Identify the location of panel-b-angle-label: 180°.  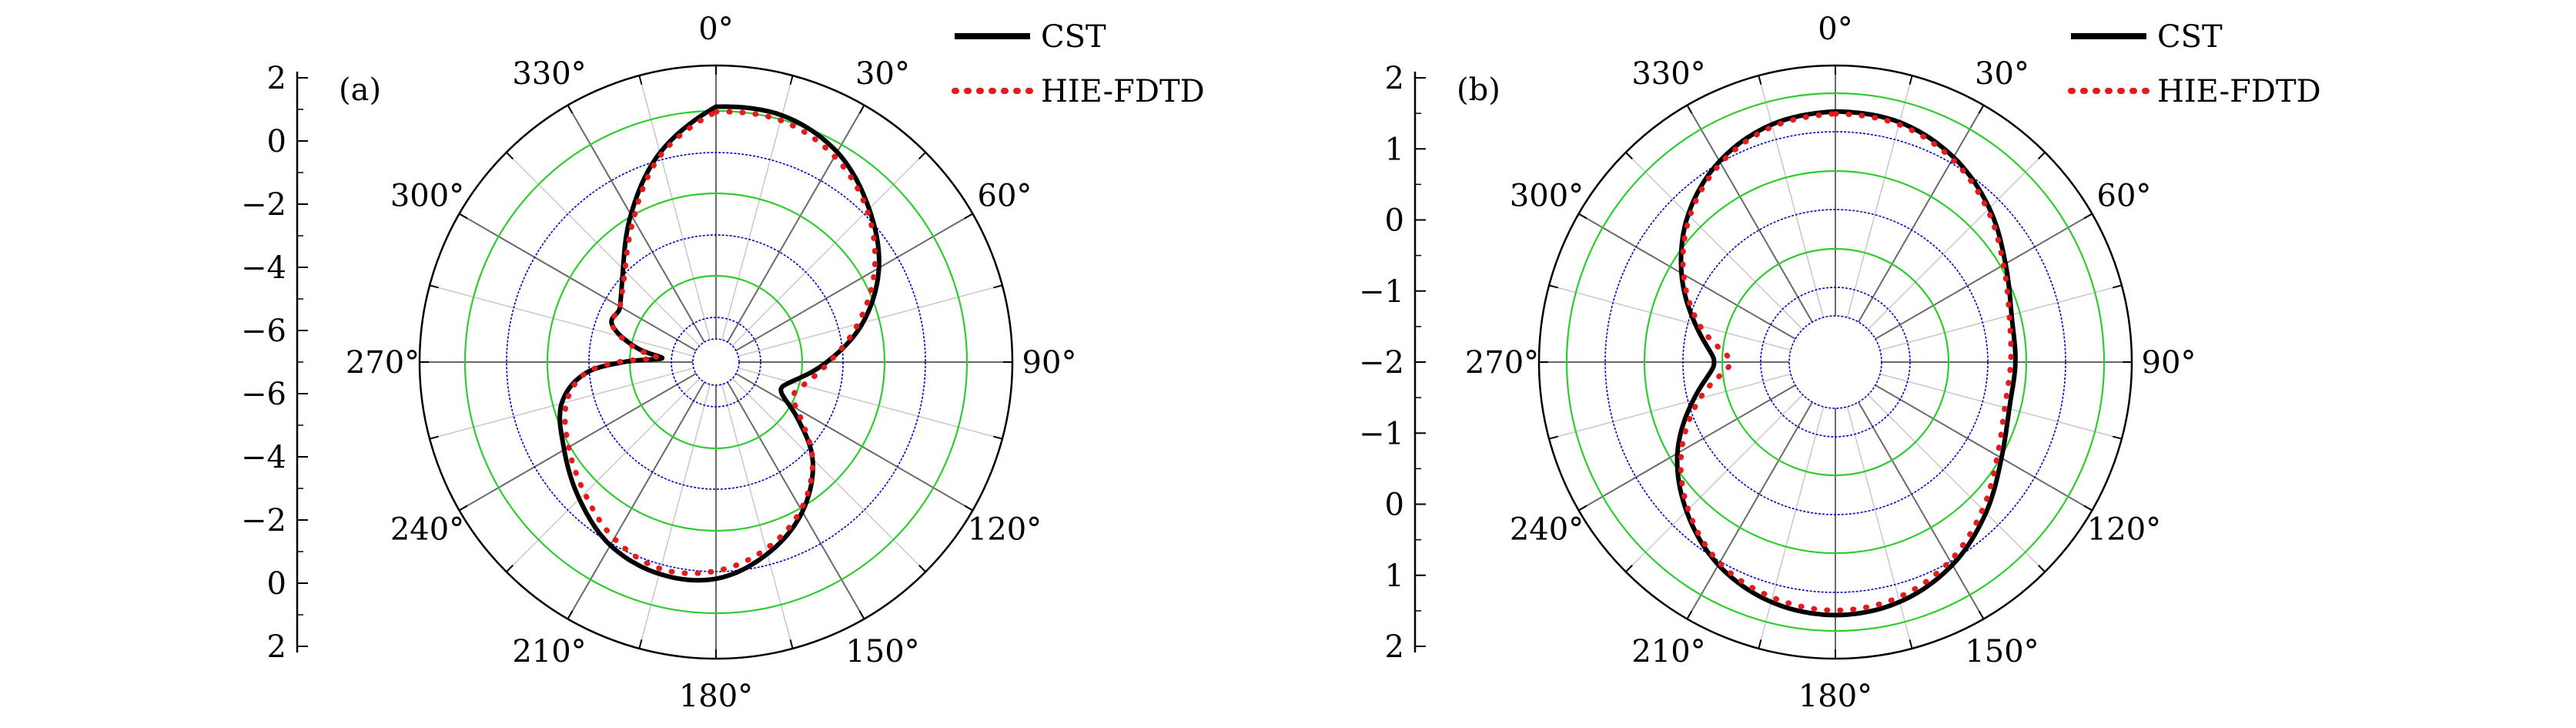
(1835, 696).